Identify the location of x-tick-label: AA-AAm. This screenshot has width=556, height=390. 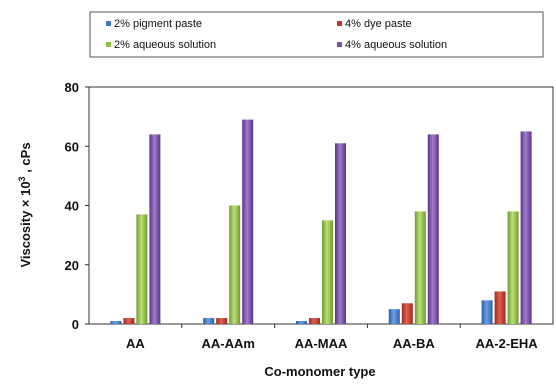
(227, 343).